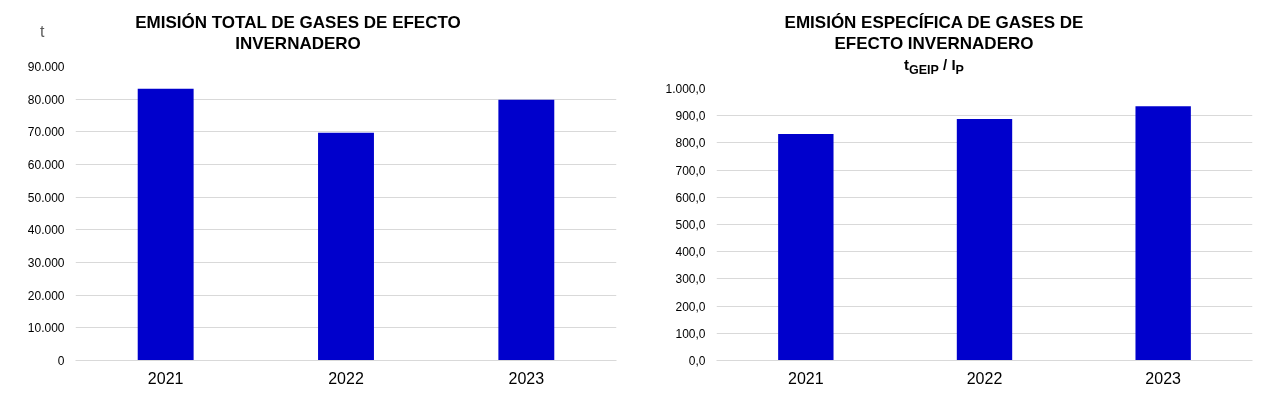  I want to click on y-tick-label: 400,0, so click(690, 252).